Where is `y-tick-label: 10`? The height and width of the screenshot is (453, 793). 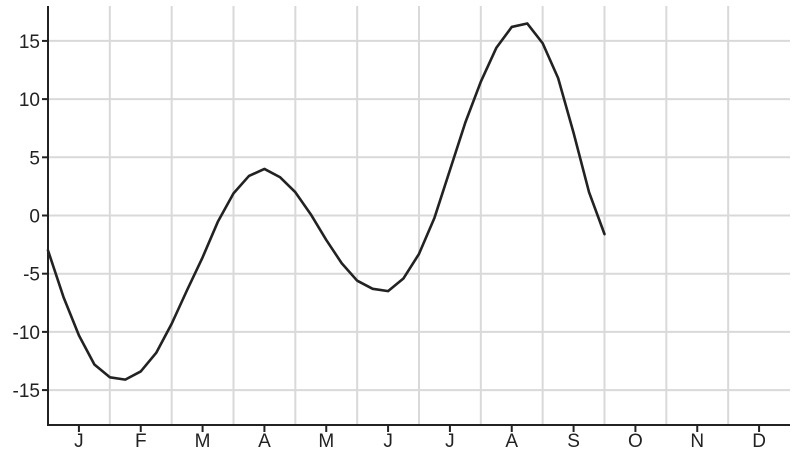
y-tick-label: 10 is located at coordinates (29, 100).